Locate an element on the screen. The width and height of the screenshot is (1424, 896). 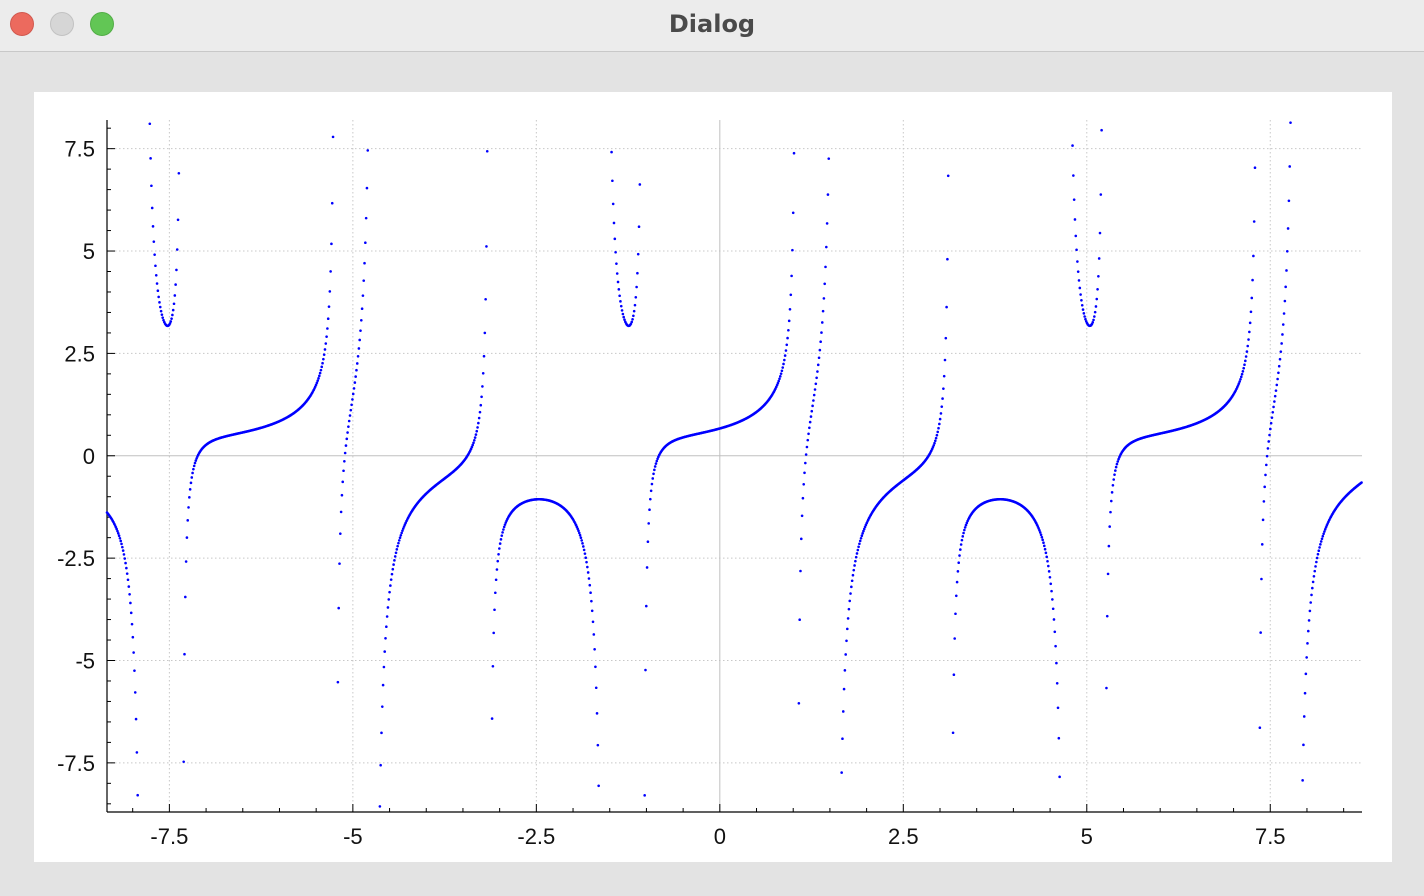
y-tick-label: 2.5 is located at coordinates (79, 353).